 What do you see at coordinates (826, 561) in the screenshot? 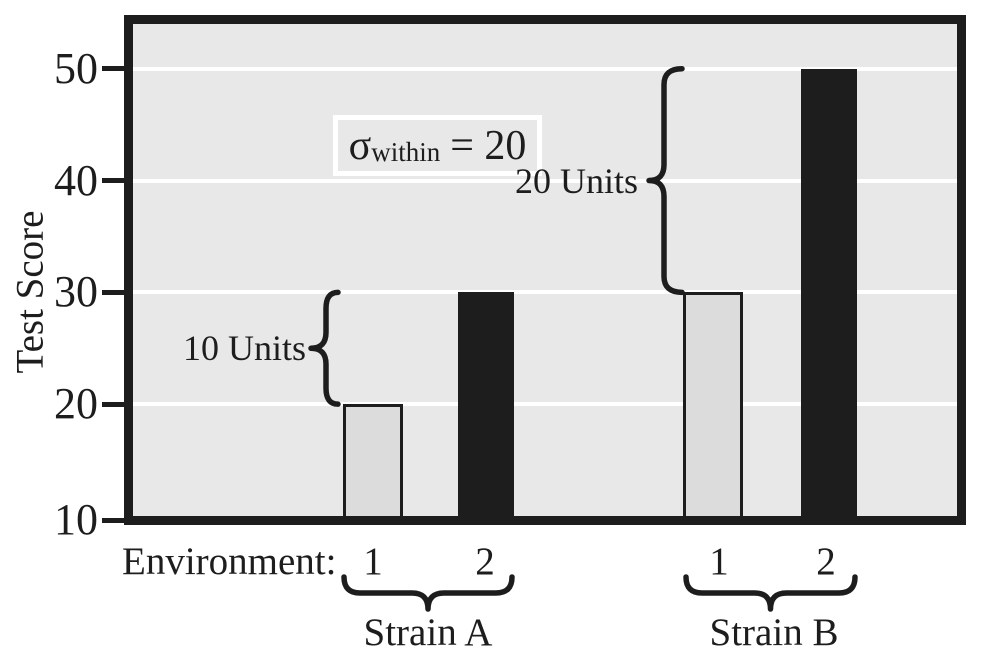
I see `env-number-B2: 2` at bounding box center [826, 561].